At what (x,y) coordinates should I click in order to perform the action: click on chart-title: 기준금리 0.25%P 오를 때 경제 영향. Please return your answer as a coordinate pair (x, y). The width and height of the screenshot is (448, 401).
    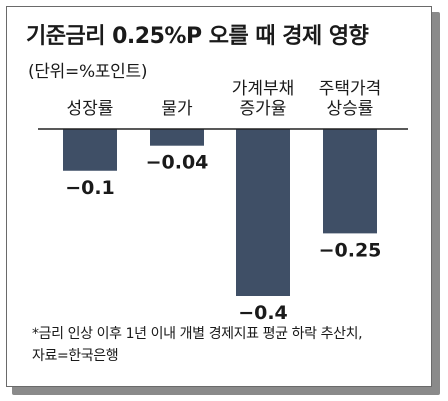
    Looking at the image, I should click on (197, 36).